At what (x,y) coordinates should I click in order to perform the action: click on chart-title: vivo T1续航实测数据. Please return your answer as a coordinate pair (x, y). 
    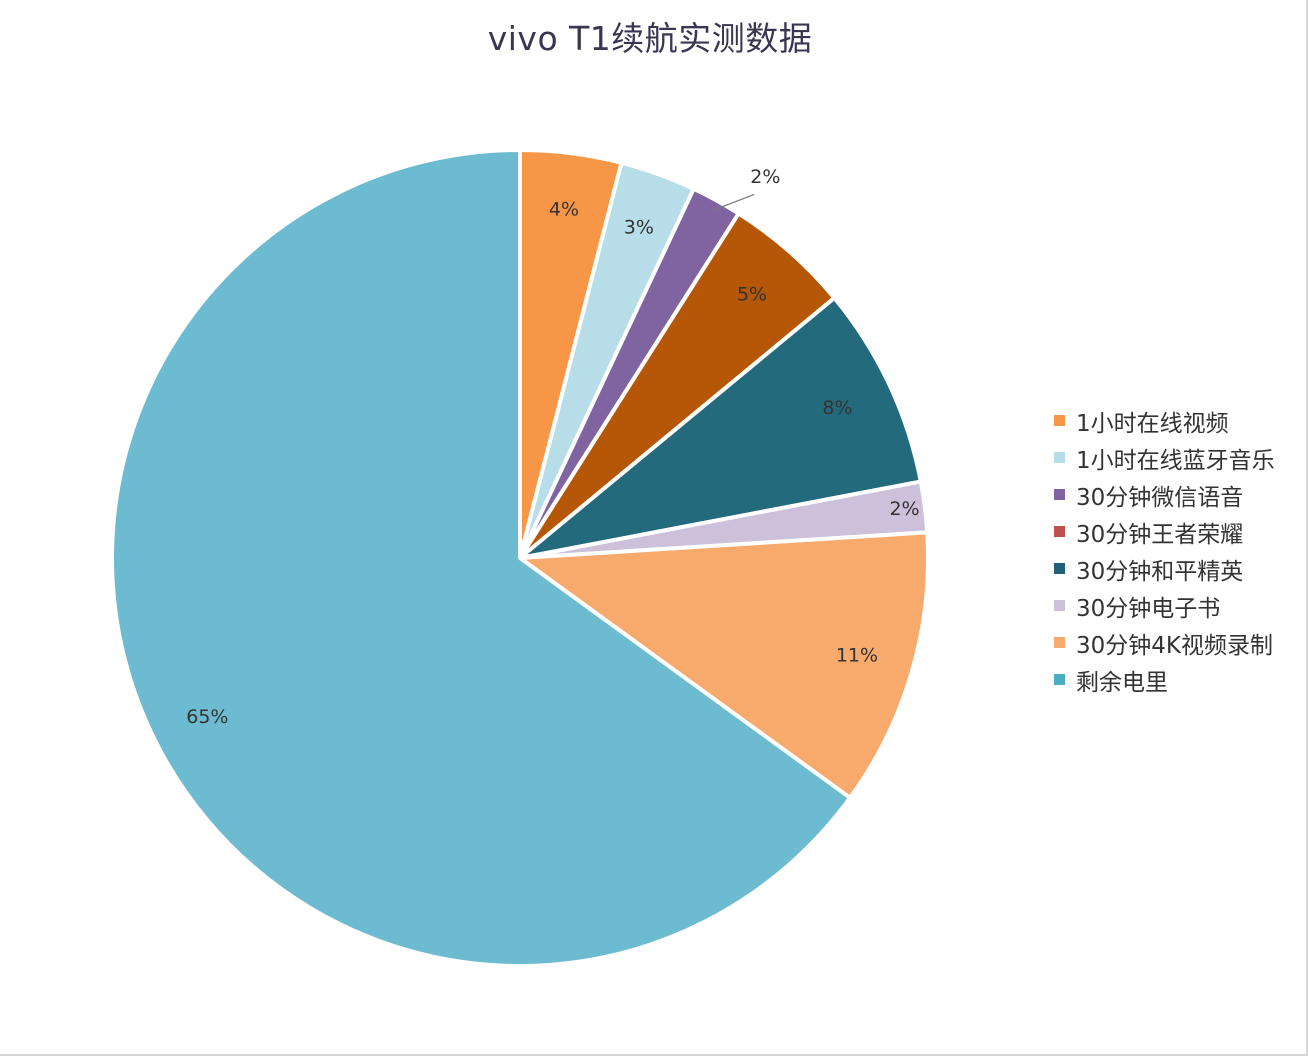
    Looking at the image, I should click on (650, 38).